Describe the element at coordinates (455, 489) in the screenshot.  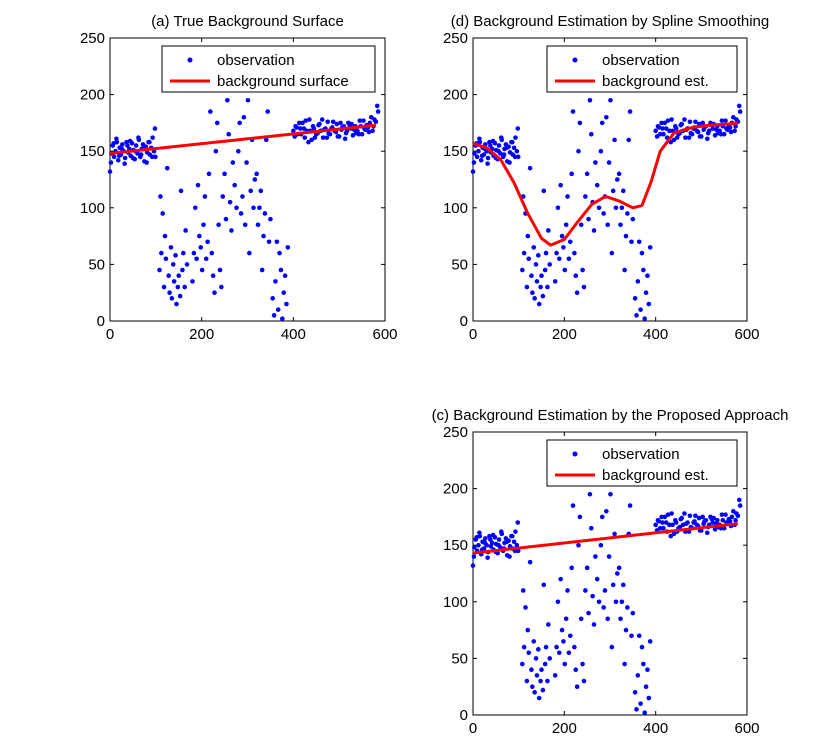
I see `y-tick-label: 200` at that location.